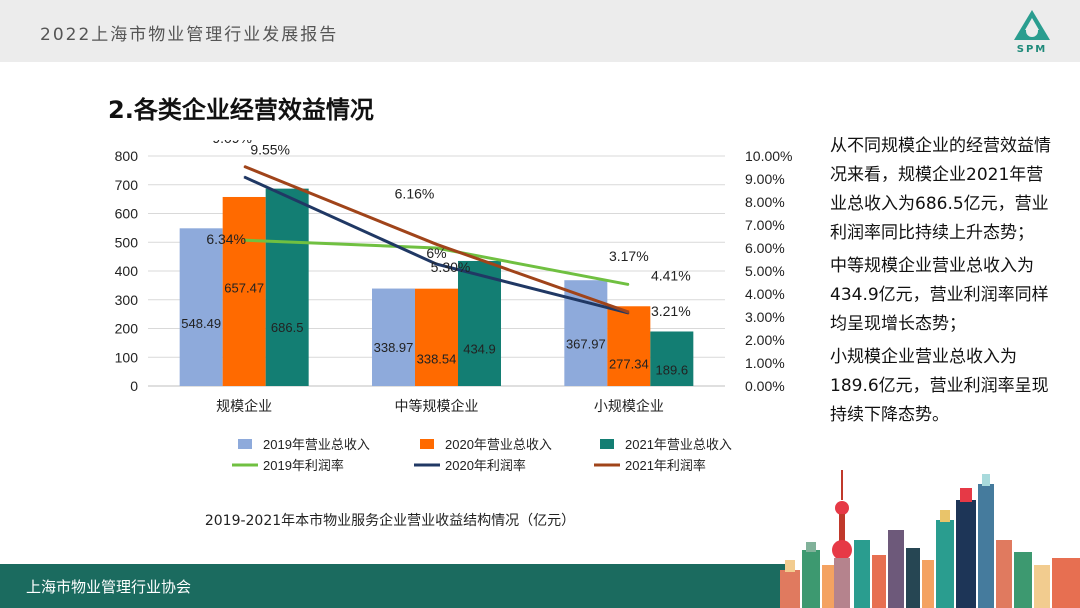 The width and height of the screenshot is (1080, 608). Describe the element at coordinates (498, 444) in the screenshot. I see `legend-label: 2020年营业总收入` at that location.